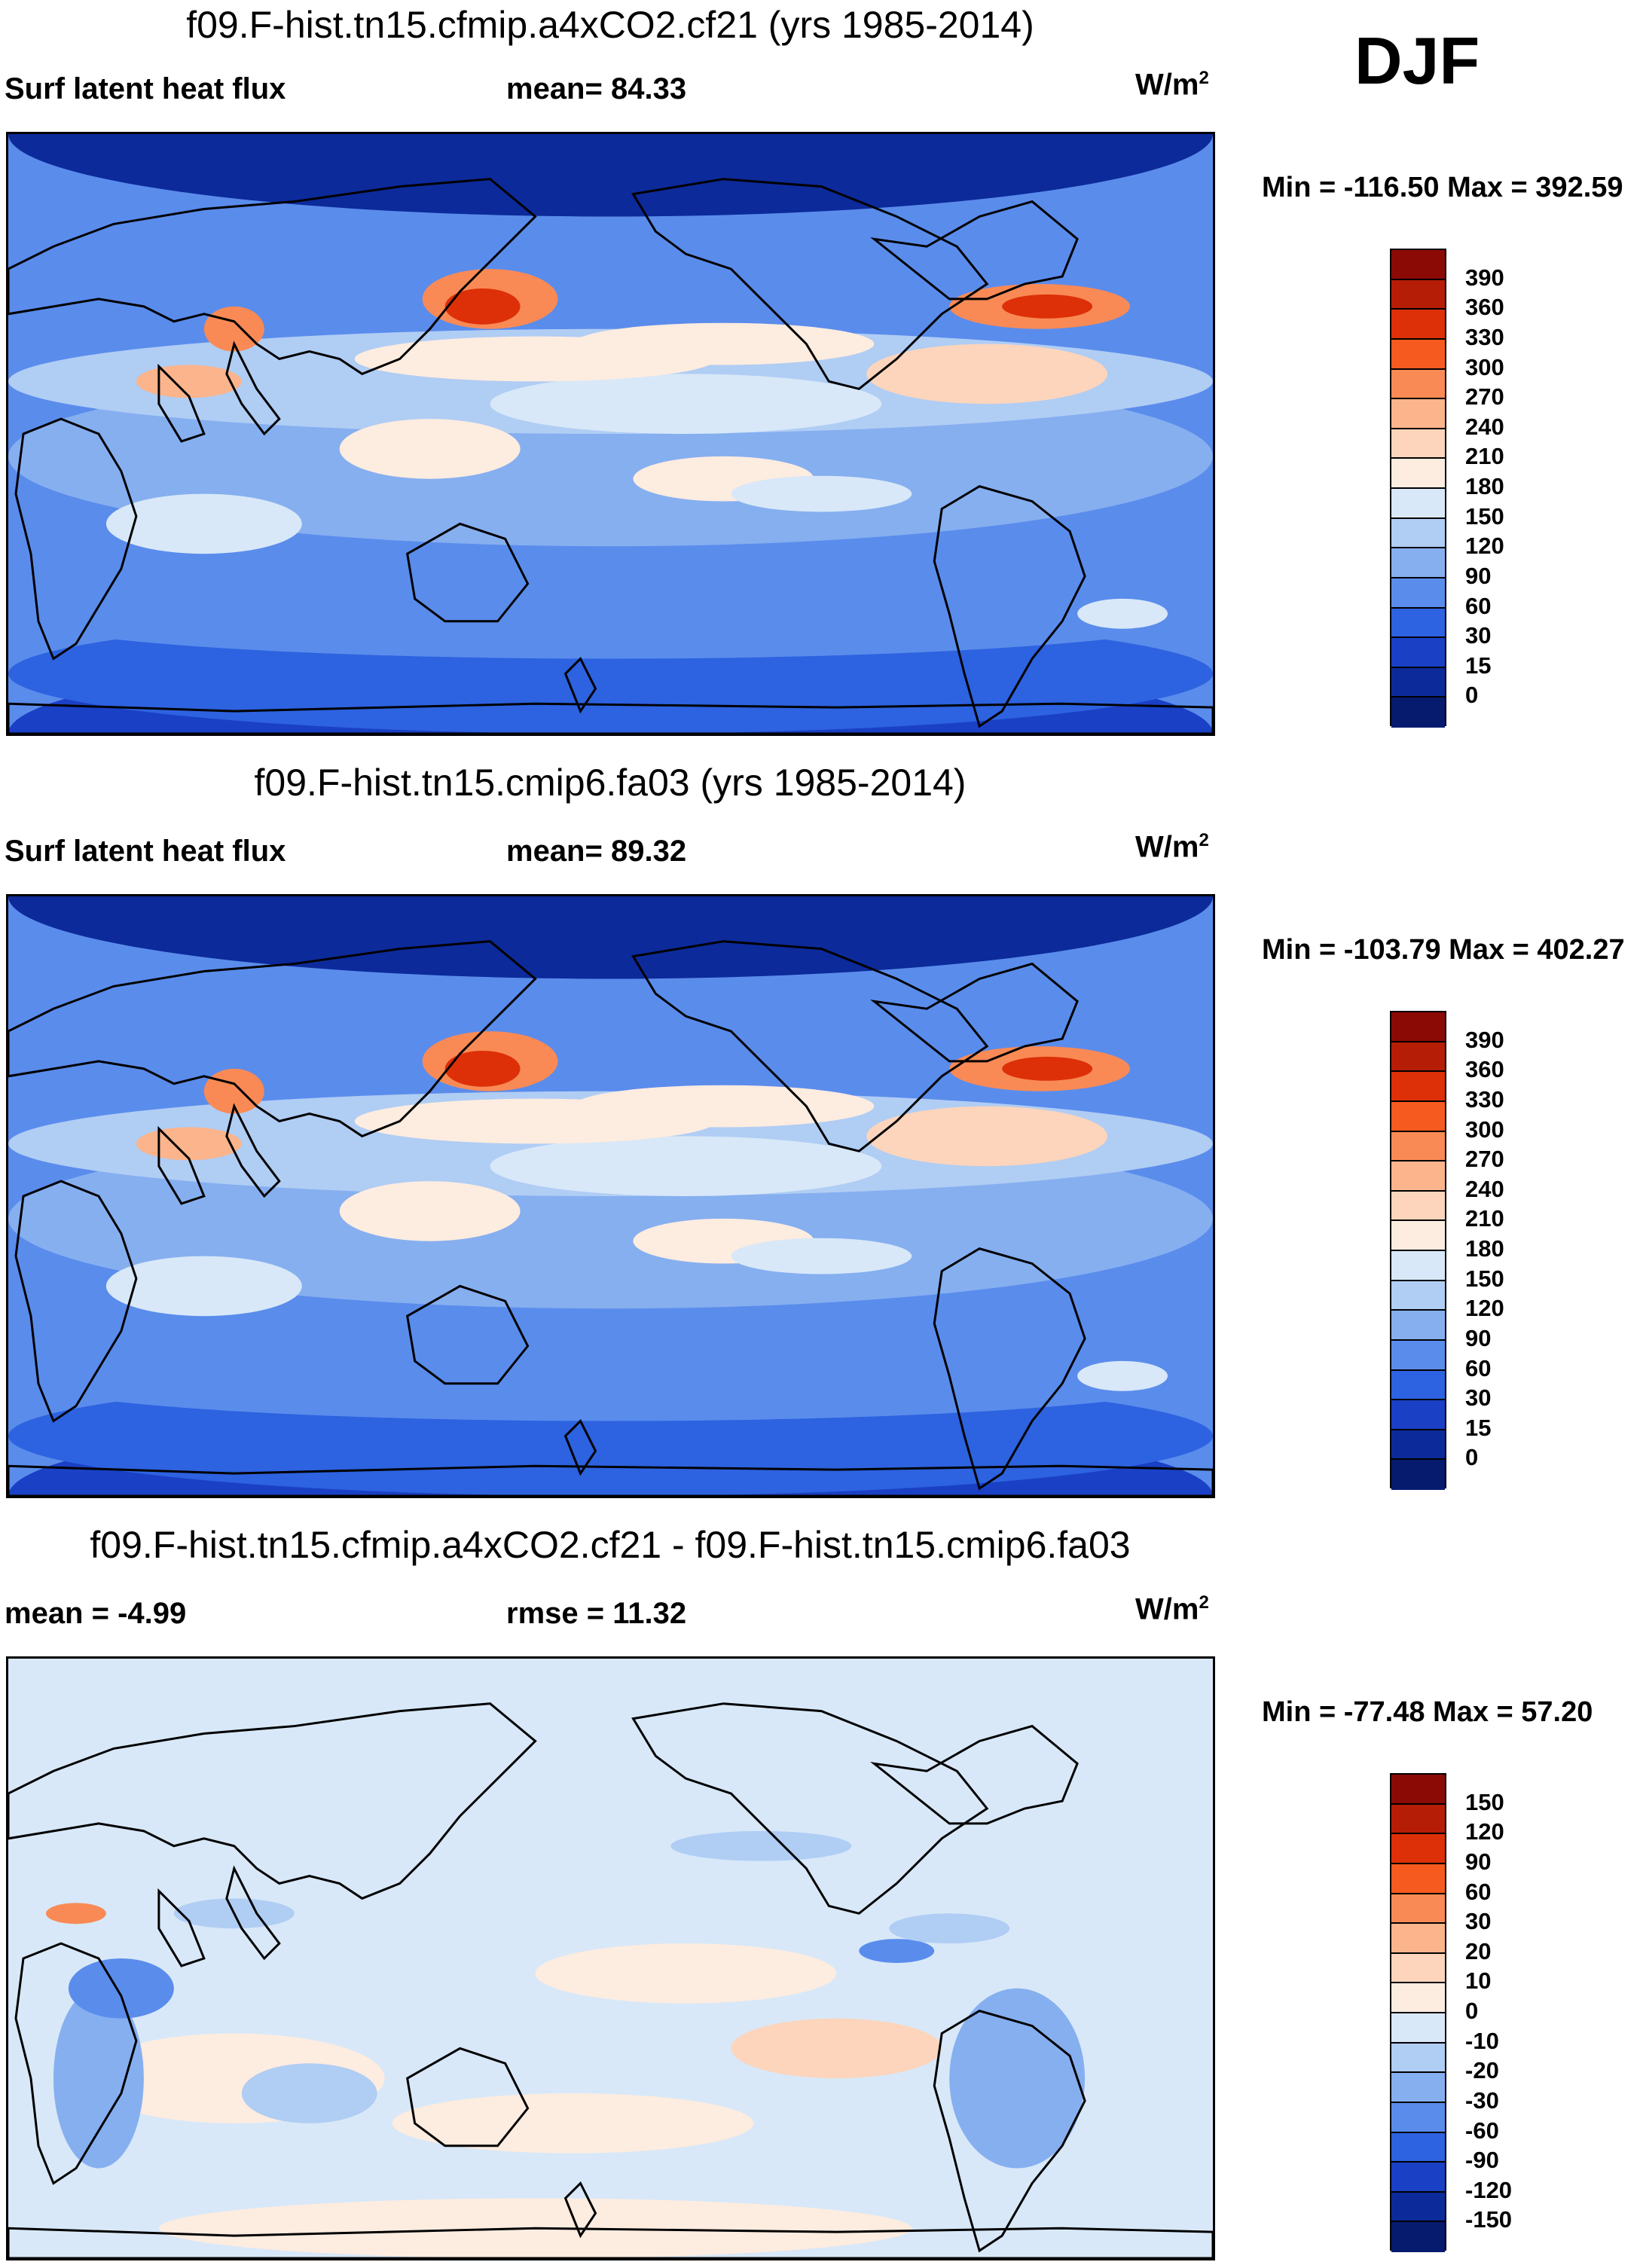 This screenshot has height=2268, width=1643. I want to click on colorbar-tick-label: 360, so click(1484, 308).